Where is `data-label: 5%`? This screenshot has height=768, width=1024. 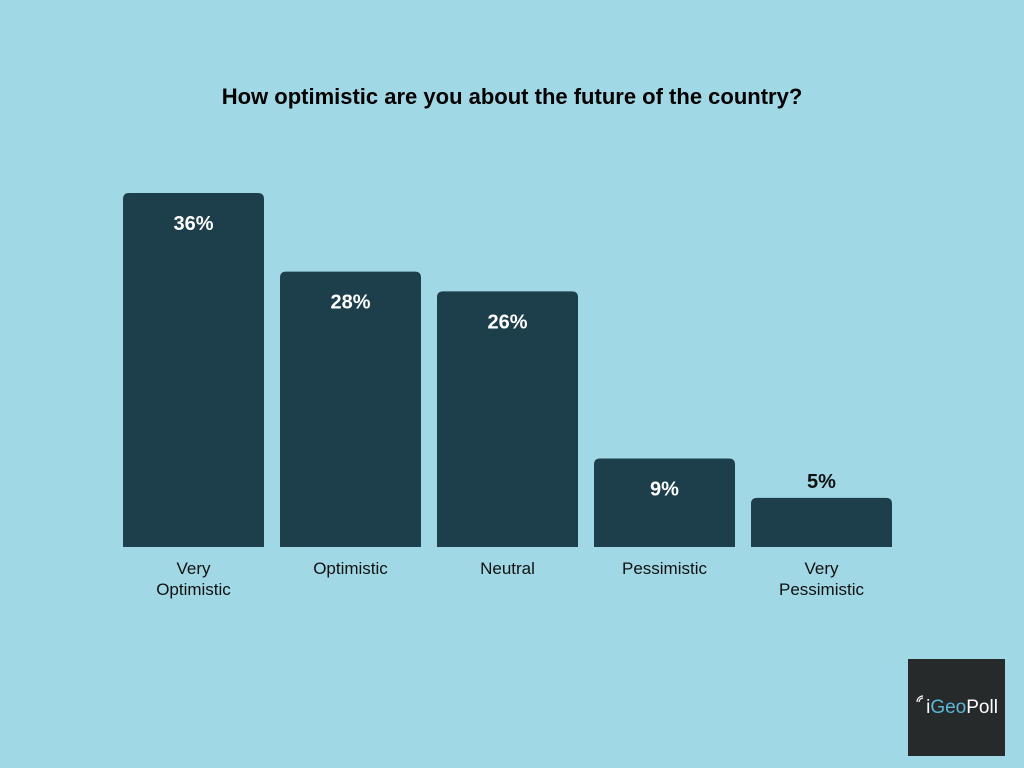 data-label: 5% is located at coordinates (821, 482).